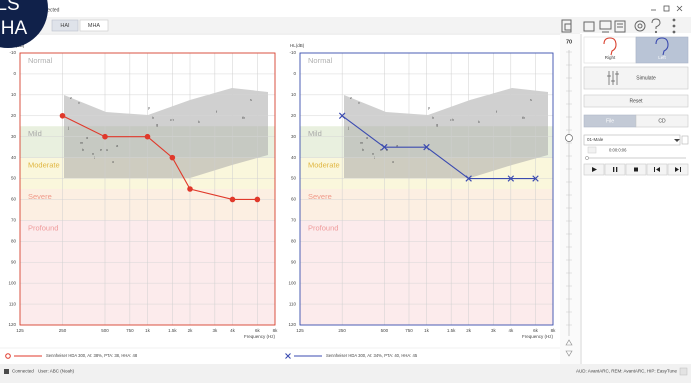 The image size is (691, 383). Describe the element at coordinates (610, 57) in the screenshot. I see `ear-label: Right` at that location.